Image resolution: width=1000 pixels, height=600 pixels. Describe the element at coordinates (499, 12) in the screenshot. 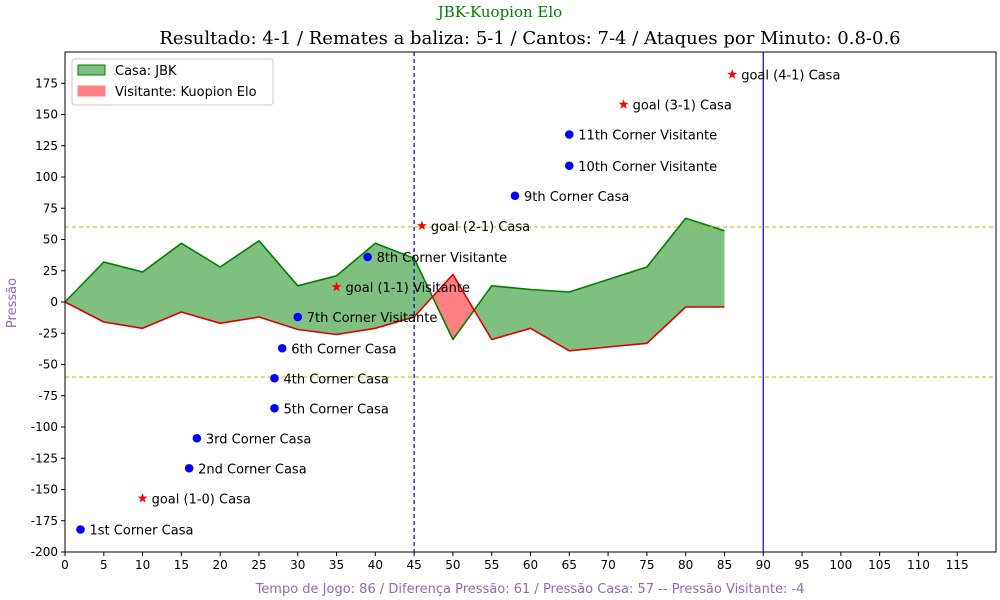

I see `chart-suptitle: JBK-Kuopion Elo` at that location.